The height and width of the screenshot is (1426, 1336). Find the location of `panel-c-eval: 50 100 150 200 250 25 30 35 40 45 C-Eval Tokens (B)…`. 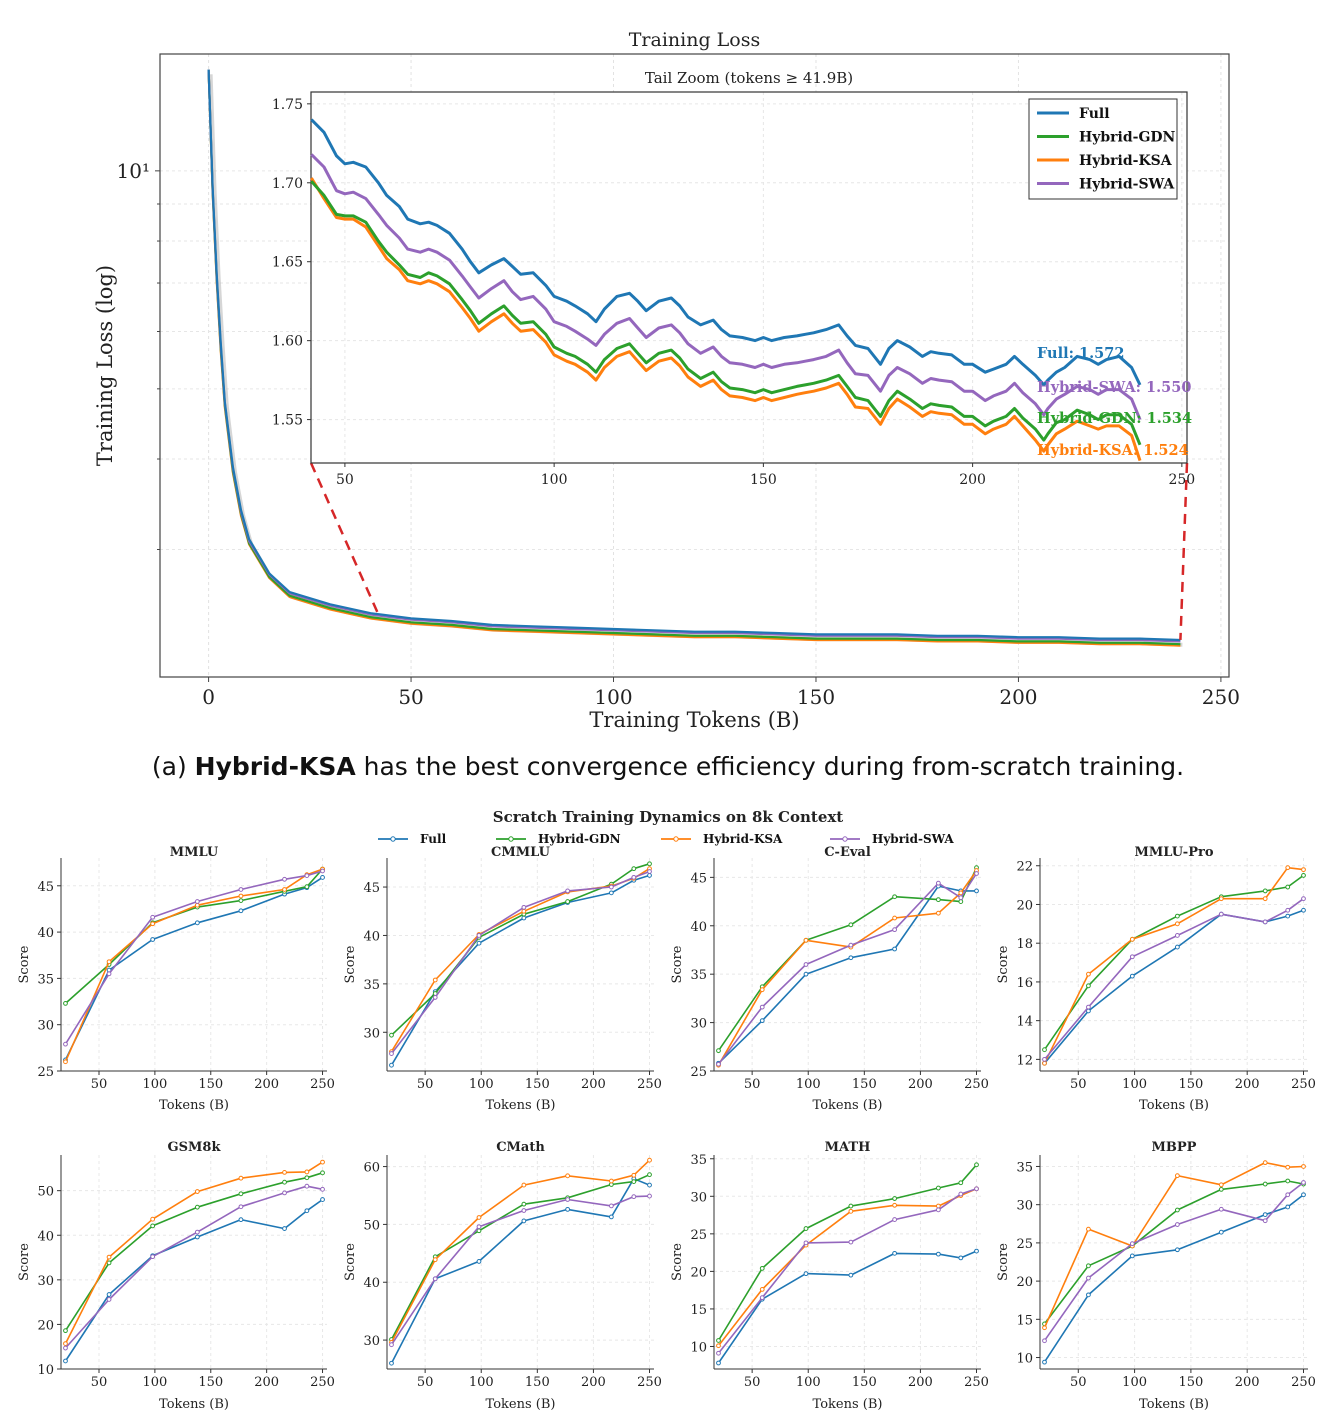

panel-c-eval: 50 100 150 200 250 25 30 35 40 45 C-Eval Tokens (B)… is located at coordinates (829, 979).